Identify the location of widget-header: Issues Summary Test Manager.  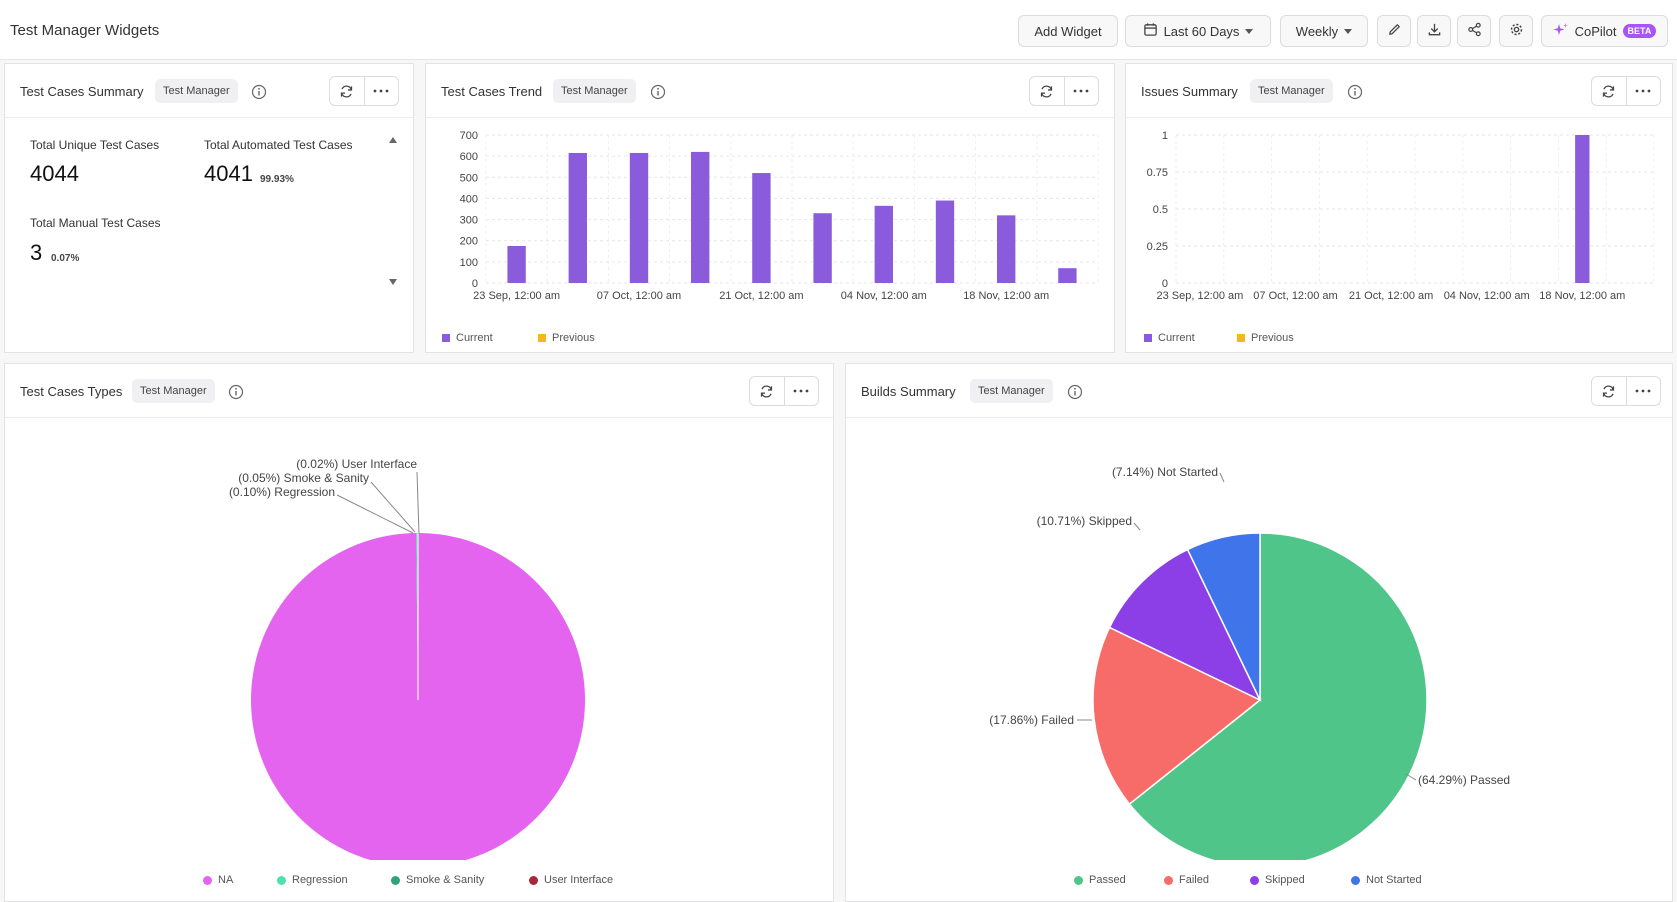
(1399, 91).